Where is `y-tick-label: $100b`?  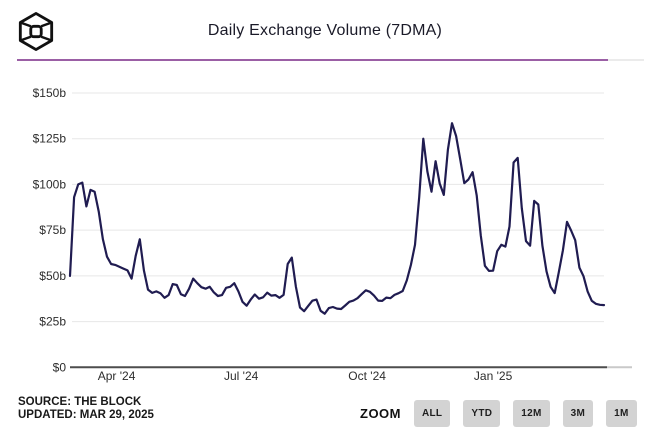
y-tick-label: $100b is located at coordinates (50, 184).